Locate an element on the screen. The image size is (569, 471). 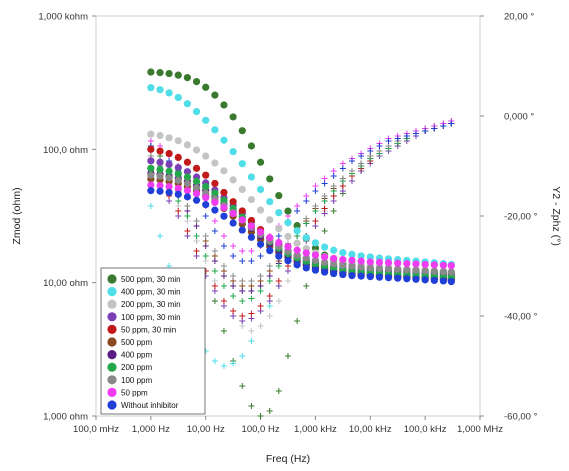
x-tick-label: 100,0 mHz is located at coordinates (96, 429).